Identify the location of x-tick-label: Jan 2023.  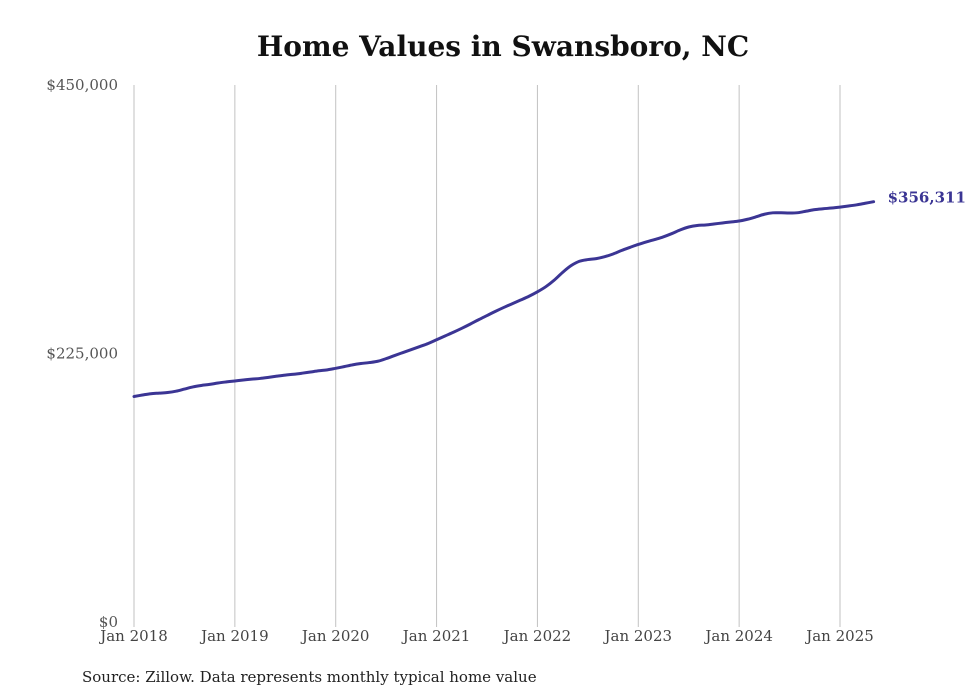
(638, 636).